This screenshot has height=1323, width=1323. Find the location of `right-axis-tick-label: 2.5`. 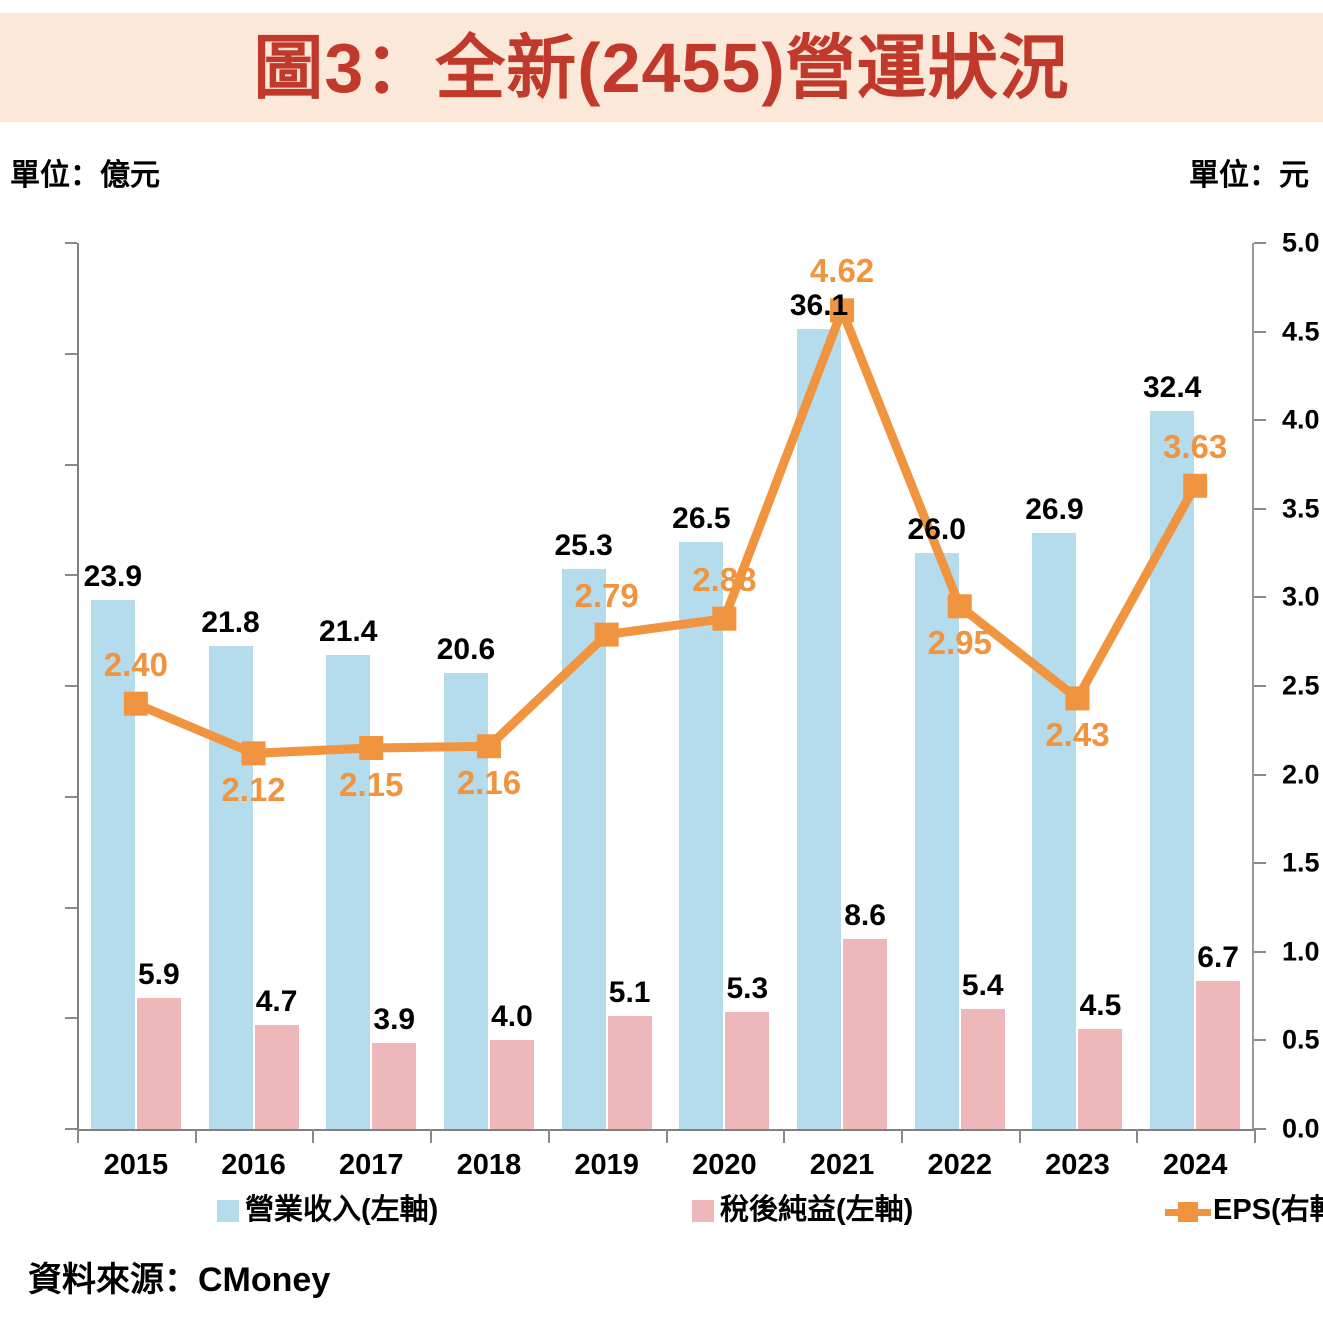

right-axis-tick-label: 2.5 is located at coordinates (1301, 685).